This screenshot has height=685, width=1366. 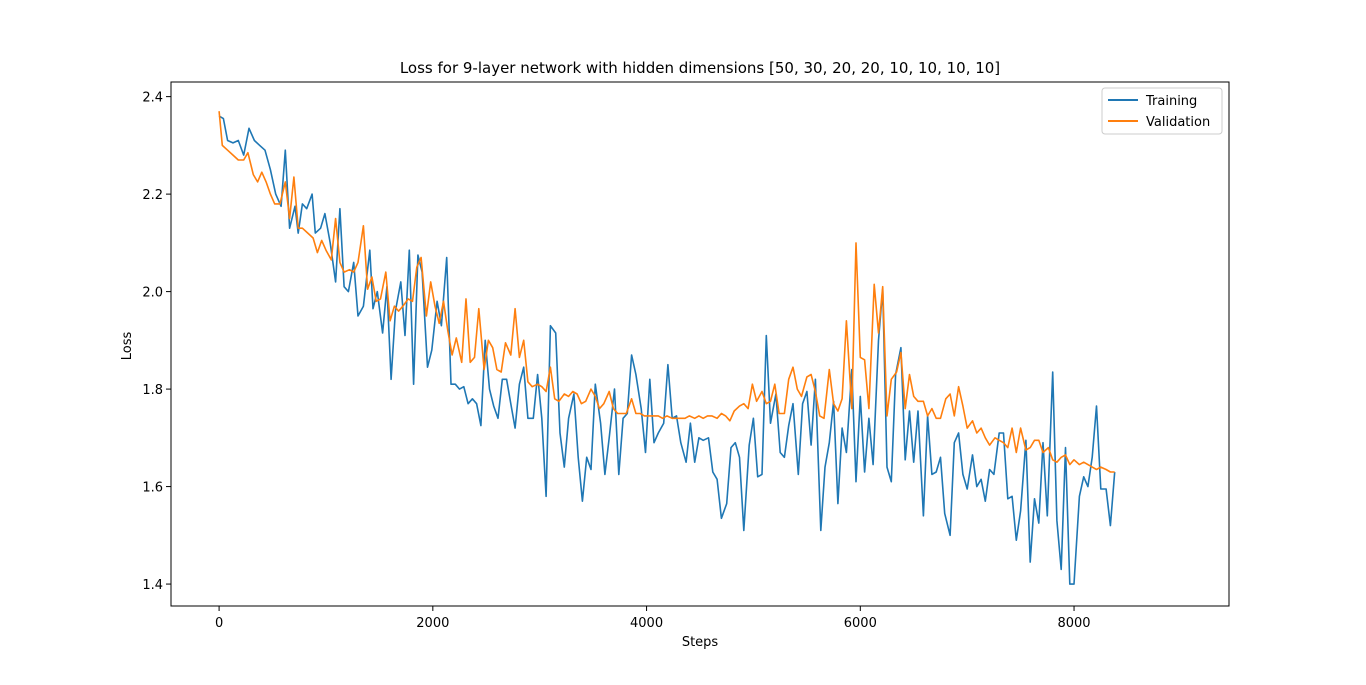 What do you see at coordinates (1171, 101) in the screenshot?
I see `legend-label-training: Training` at bounding box center [1171, 101].